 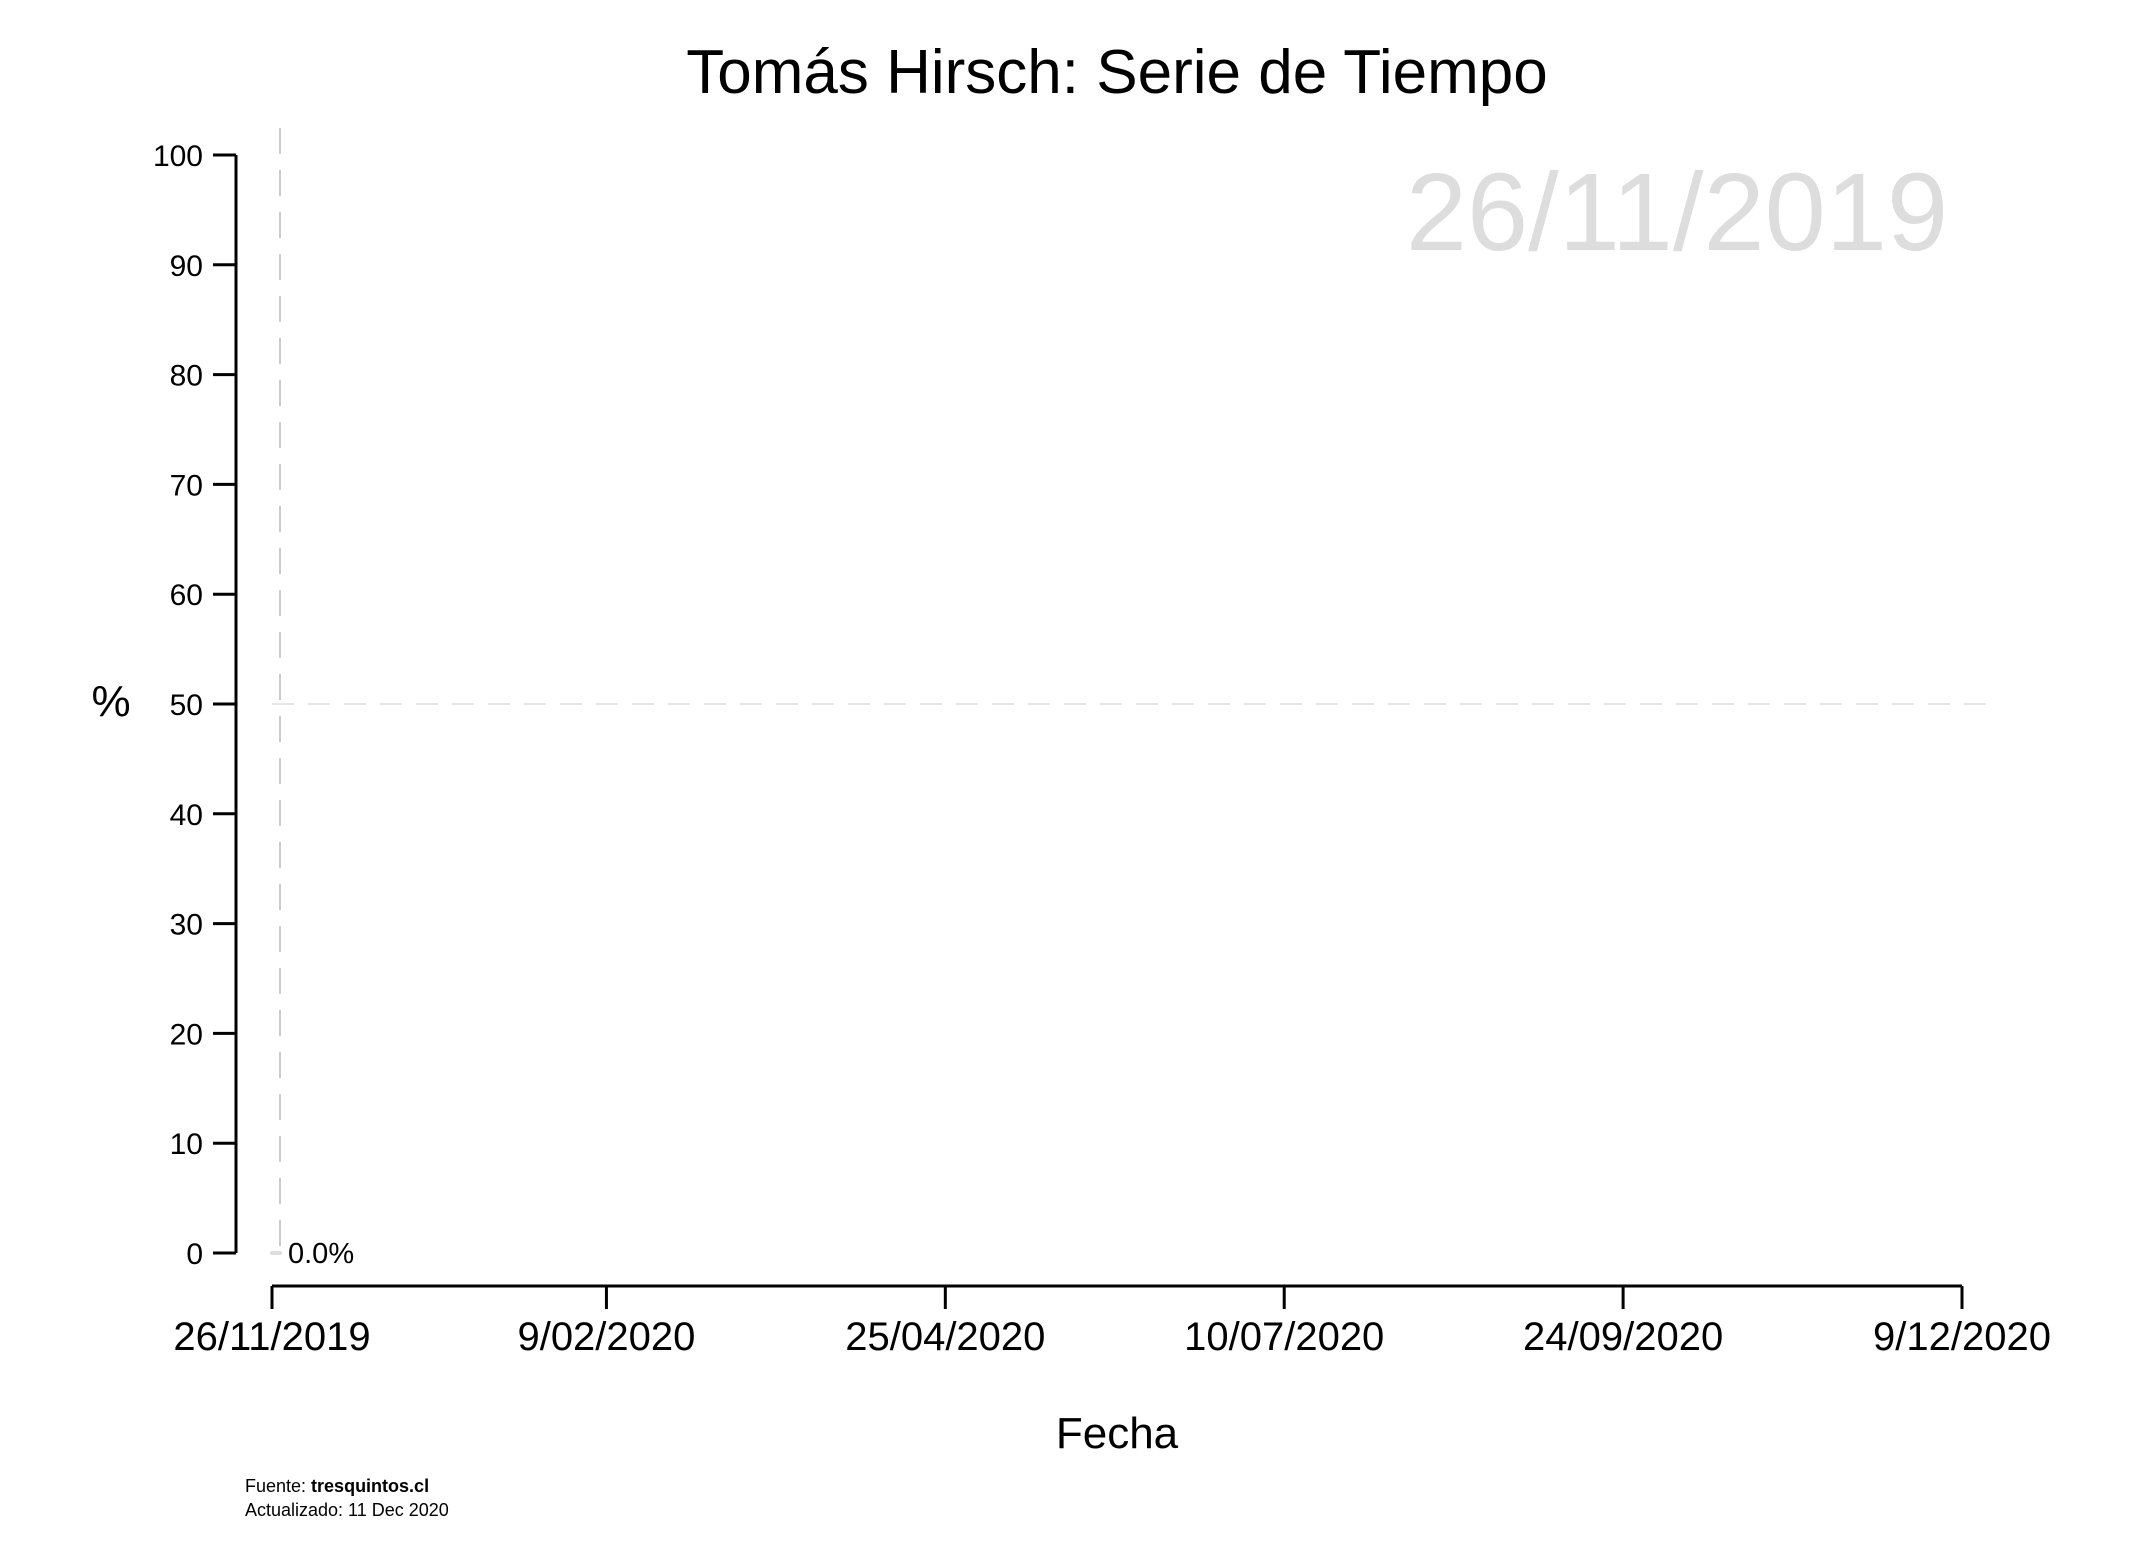 I want to click on footer-source-name: tresquintos.cl, so click(x=370, y=1486).